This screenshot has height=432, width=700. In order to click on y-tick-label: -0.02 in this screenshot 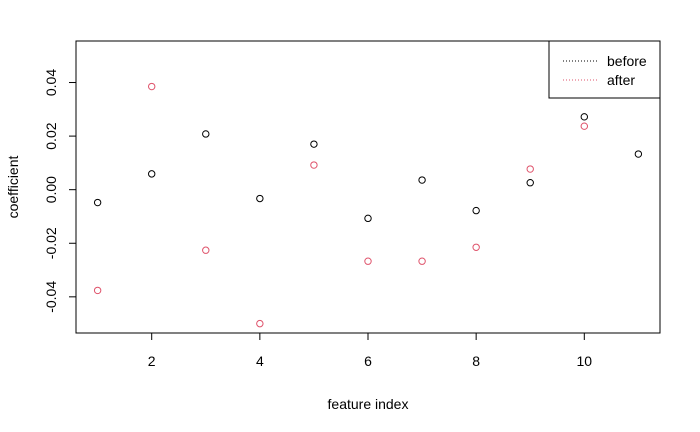, I will do `click(51, 243)`.